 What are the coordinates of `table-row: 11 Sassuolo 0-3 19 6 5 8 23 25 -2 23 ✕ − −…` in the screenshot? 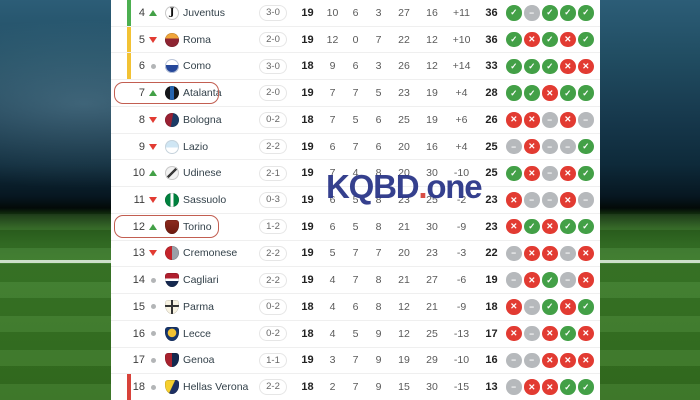 It's located at (355, 200).